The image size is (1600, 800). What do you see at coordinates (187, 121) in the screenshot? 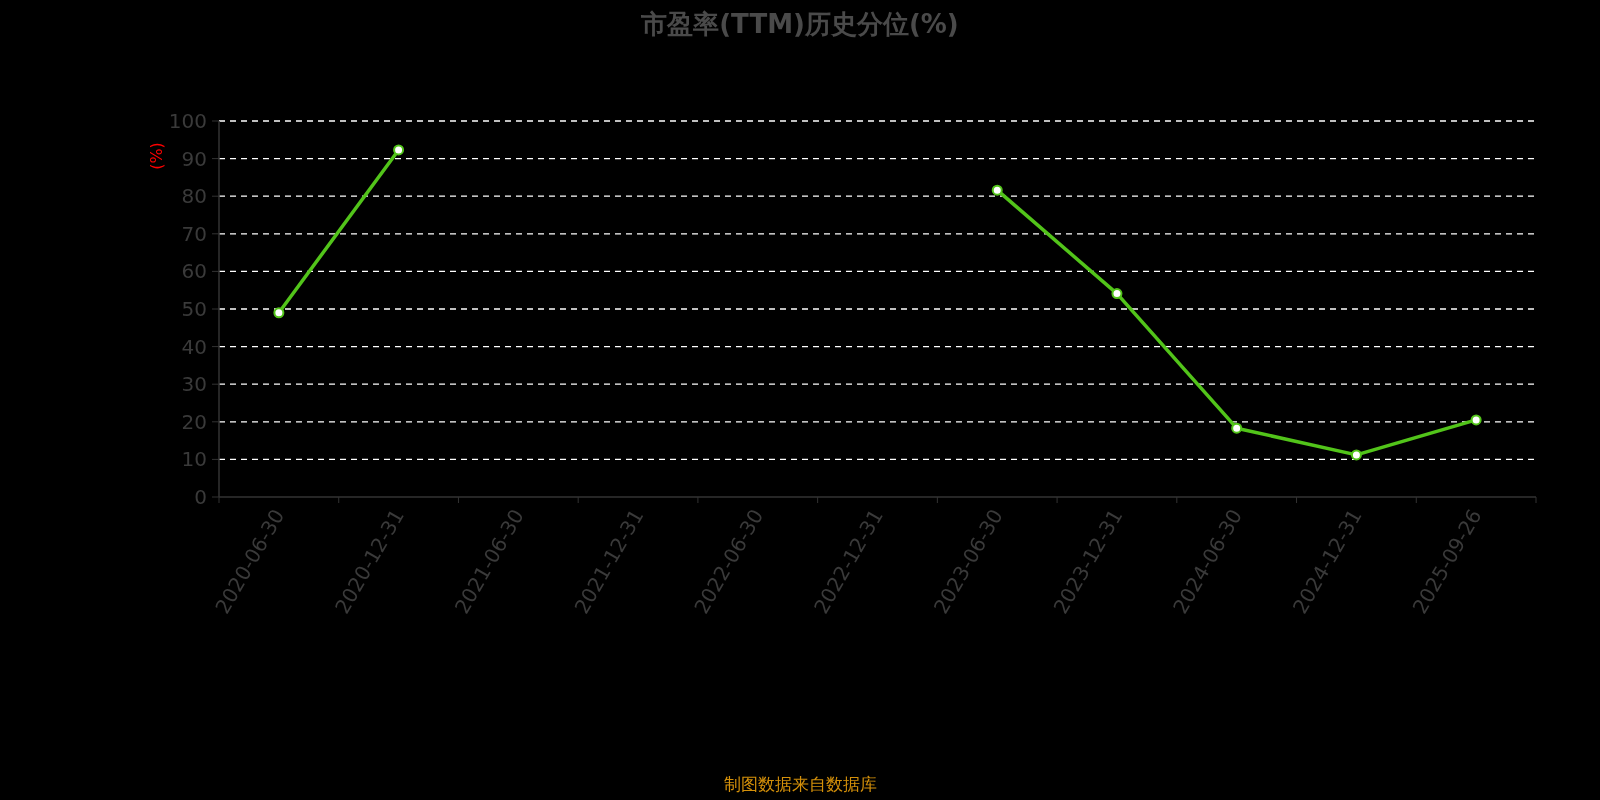
I see `y-tick-label: 100` at bounding box center [187, 121].